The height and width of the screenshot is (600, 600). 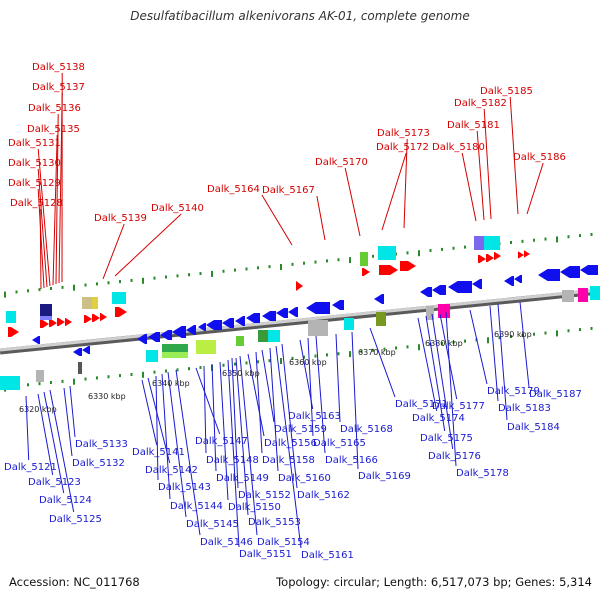 I want to click on kbp-tick-label: 6380 kbp, so click(x=444, y=343).